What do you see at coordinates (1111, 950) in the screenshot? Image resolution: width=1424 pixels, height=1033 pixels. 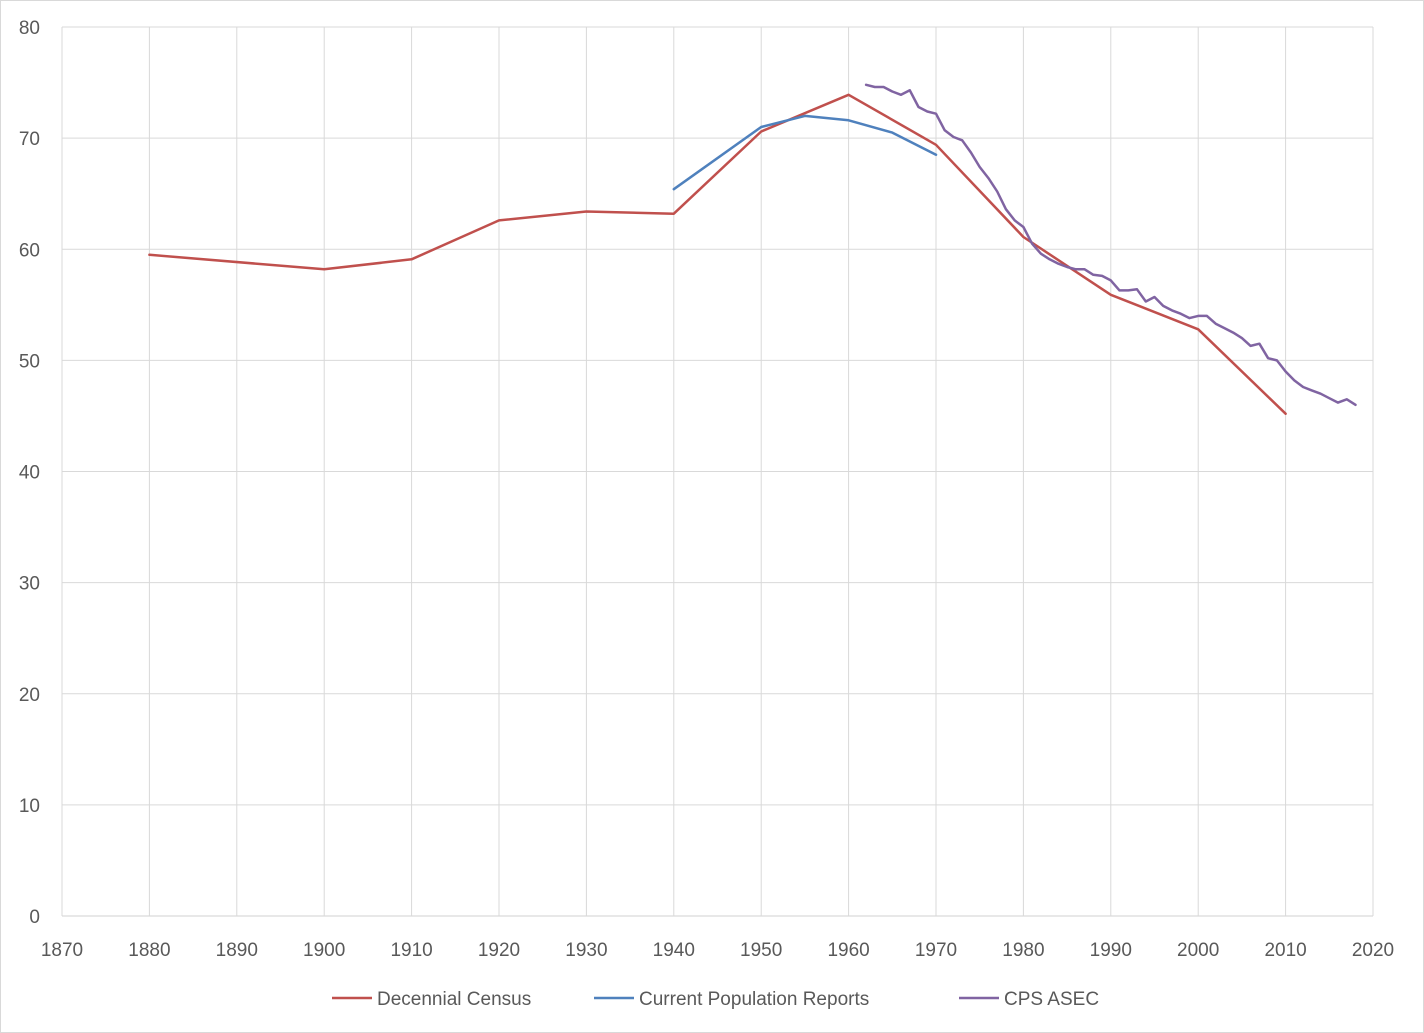 I see `x-tick-label: 1990` at bounding box center [1111, 950].